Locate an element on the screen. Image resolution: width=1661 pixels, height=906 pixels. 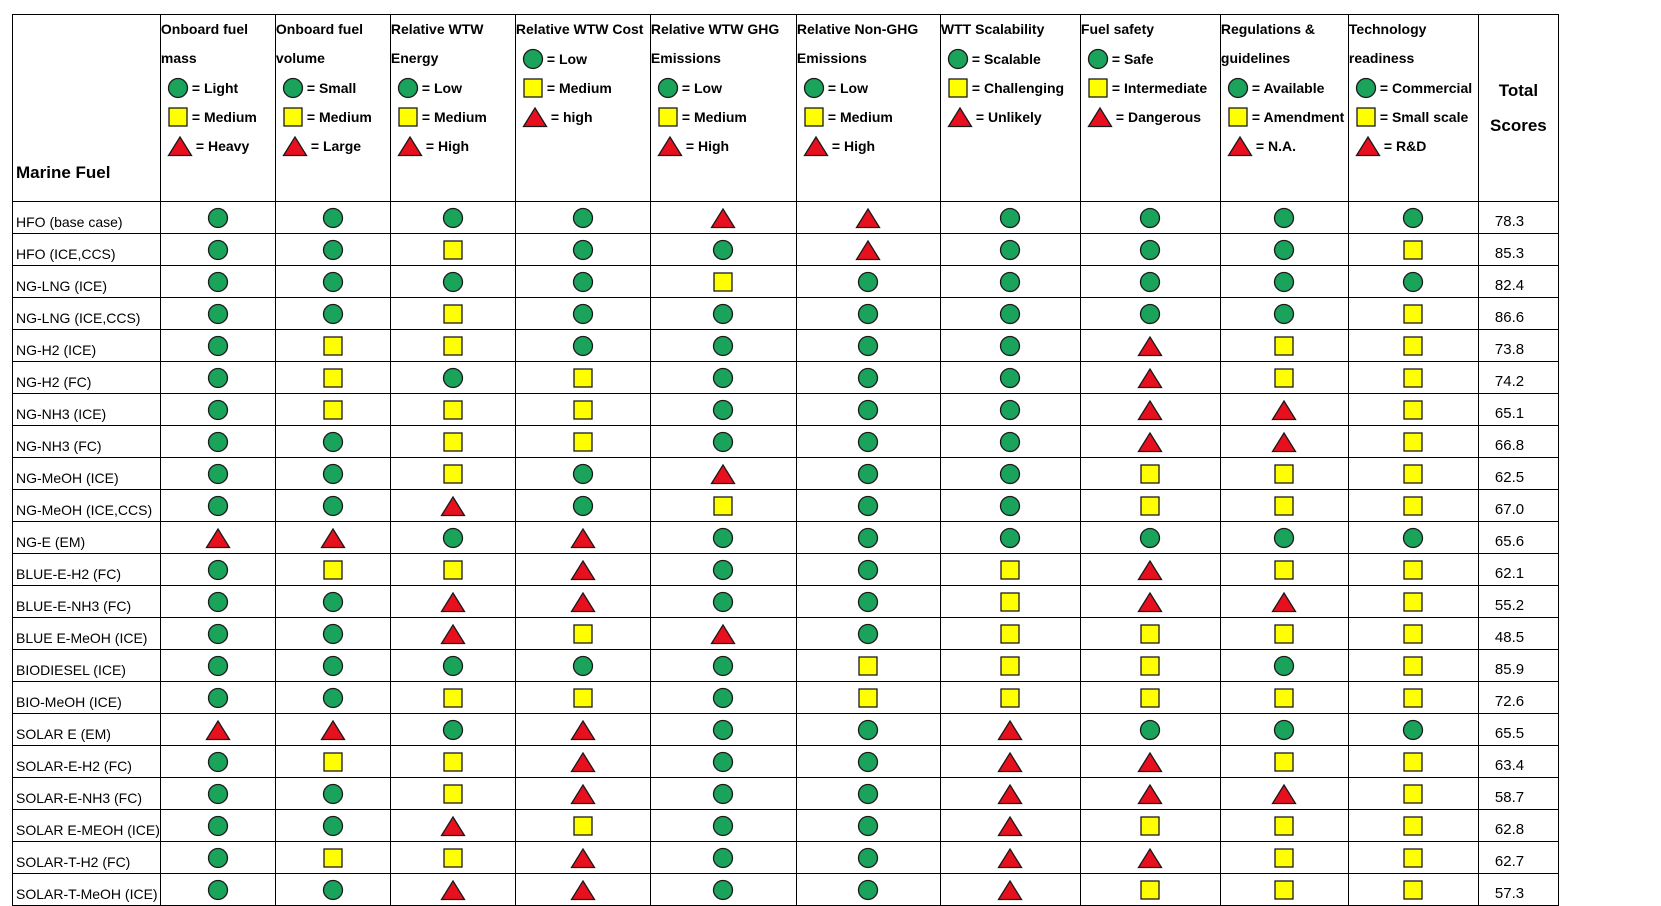
total-score-cell: 72.6 is located at coordinates (1518, 697).